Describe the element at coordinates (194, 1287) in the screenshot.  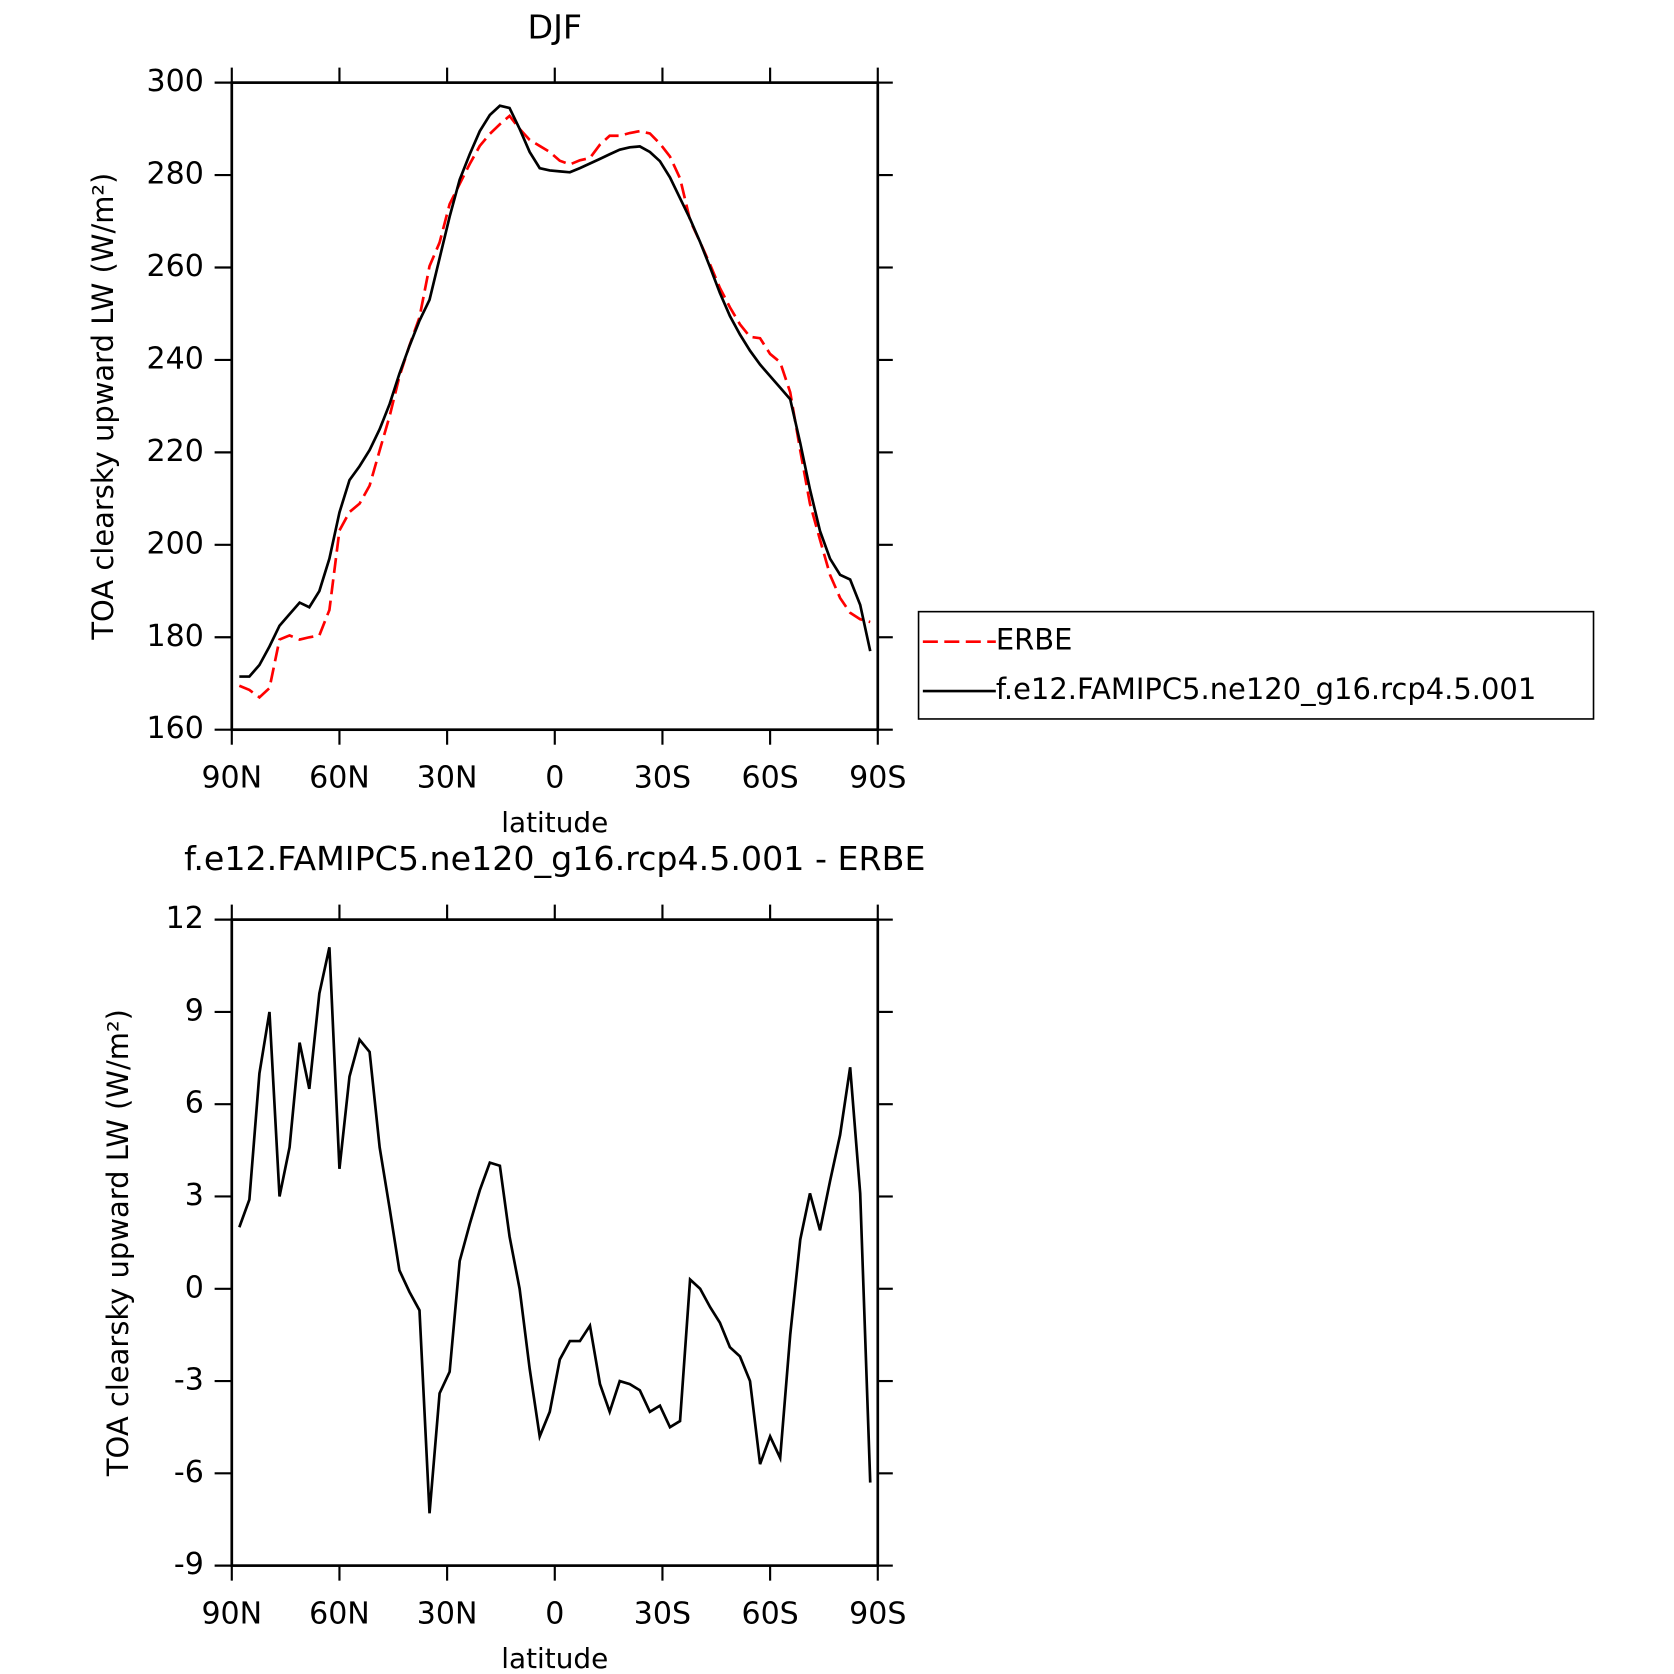
I see `y-tick-label: 0` at that location.